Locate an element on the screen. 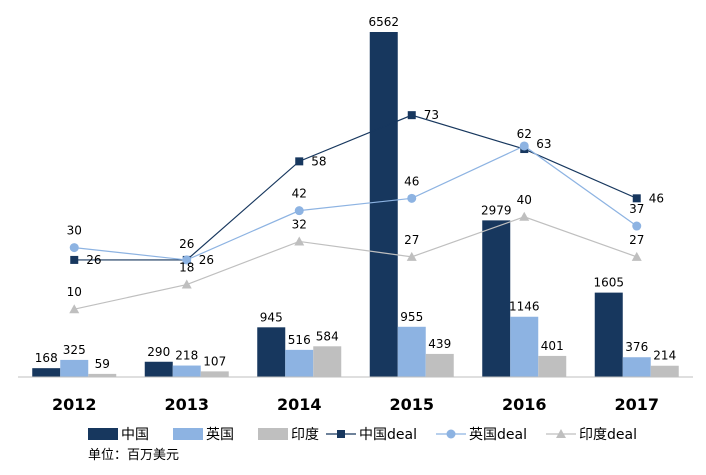 This screenshot has width=706, height=475. legend-label-英国: 英国 is located at coordinates (220, 434).